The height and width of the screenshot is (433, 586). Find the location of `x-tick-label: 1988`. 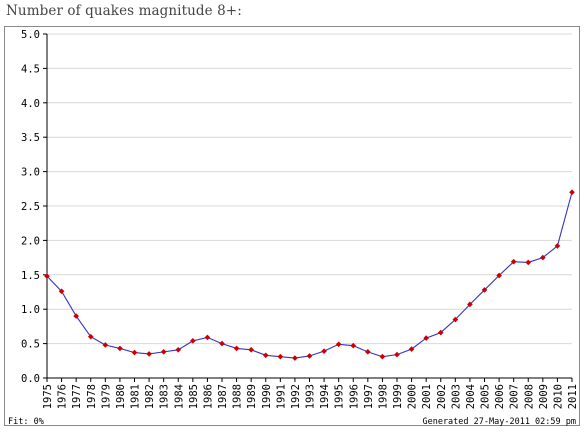

x-tick-label: 1988 is located at coordinates (238, 396).